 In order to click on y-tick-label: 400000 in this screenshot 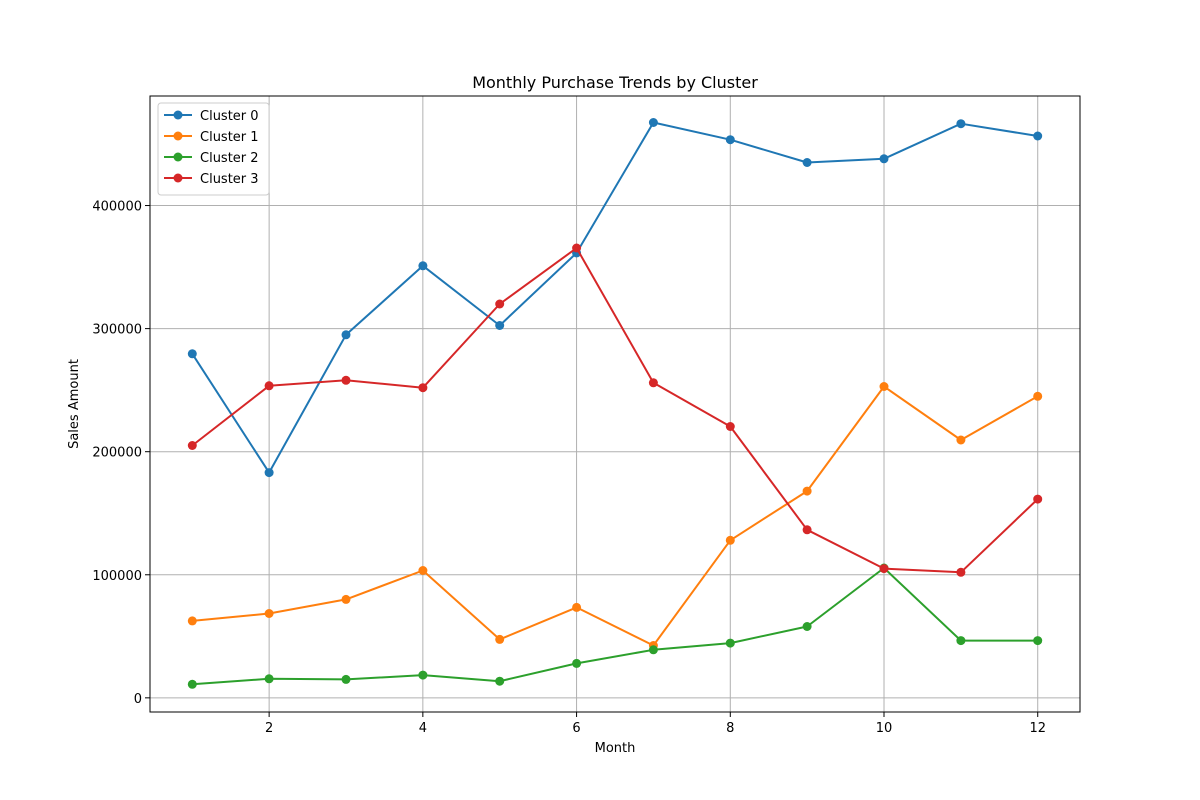, I will do `click(117, 207)`.